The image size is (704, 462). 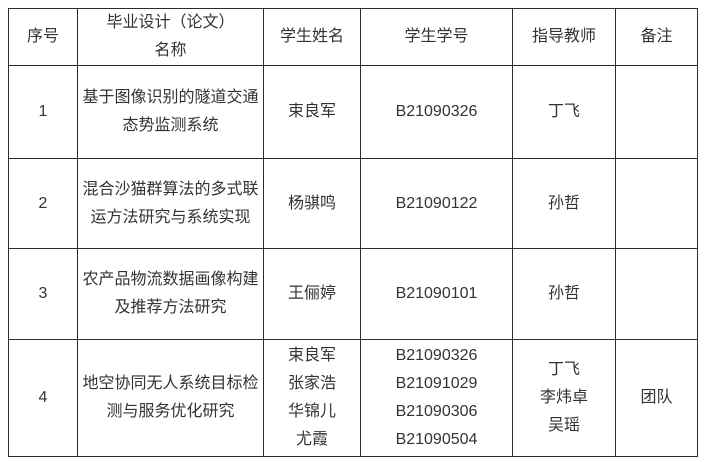 I want to click on cell-student-name: 束良军 张家浩 华锦儿 尤霞, so click(x=312, y=398).